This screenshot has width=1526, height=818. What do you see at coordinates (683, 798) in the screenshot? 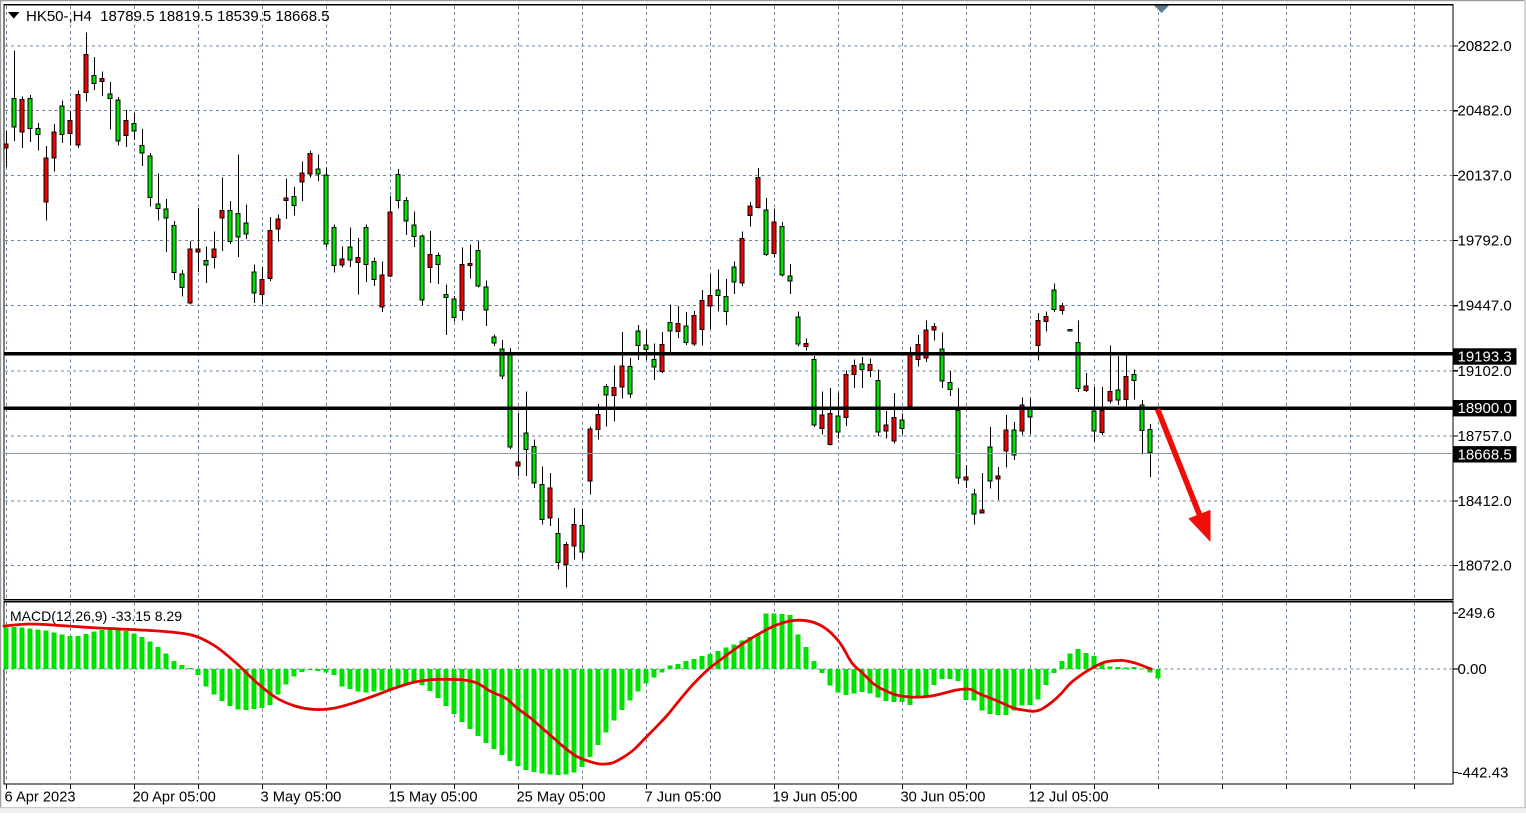
I see `svg-text: 7 Jun 05:00` at bounding box center [683, 798].